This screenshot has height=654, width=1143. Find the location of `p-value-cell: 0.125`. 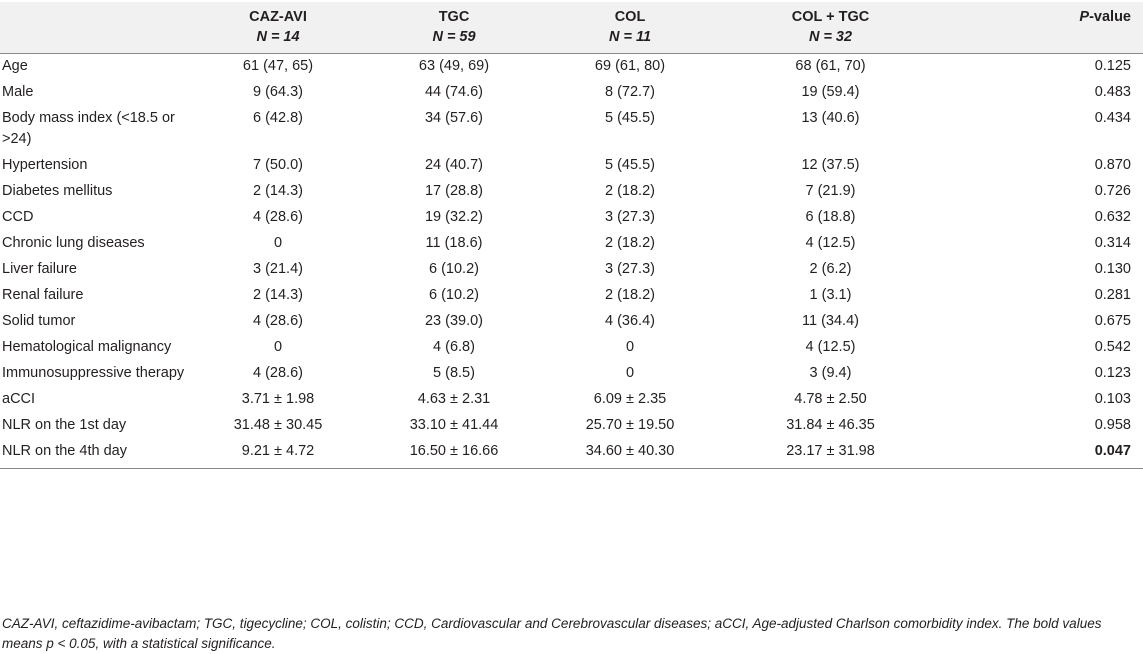

p-value-cell: 0.125 is located at coordinates (1112, 66).